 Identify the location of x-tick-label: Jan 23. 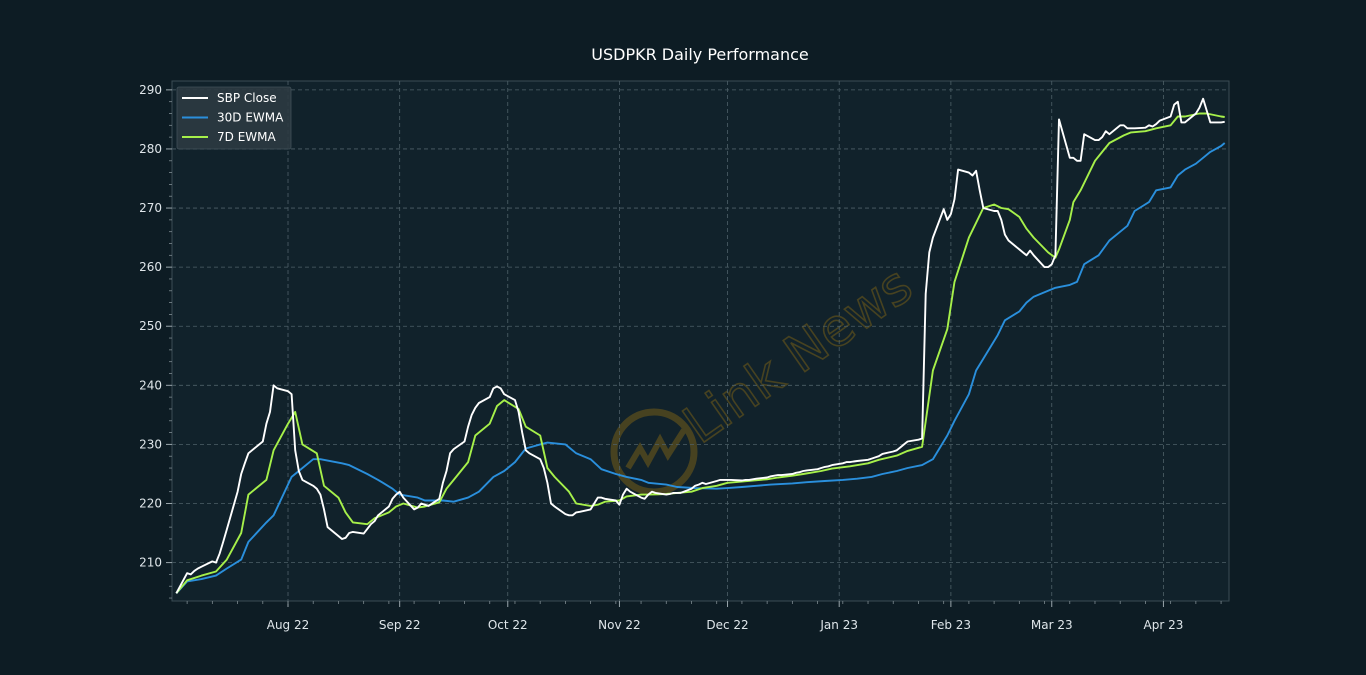
(838, 625).